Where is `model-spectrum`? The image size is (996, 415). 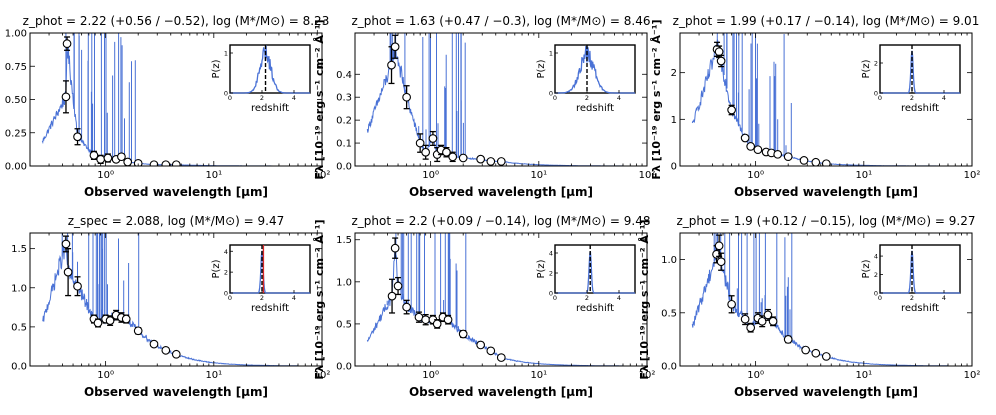 model-spectrum is located at coordinates (170, 301).